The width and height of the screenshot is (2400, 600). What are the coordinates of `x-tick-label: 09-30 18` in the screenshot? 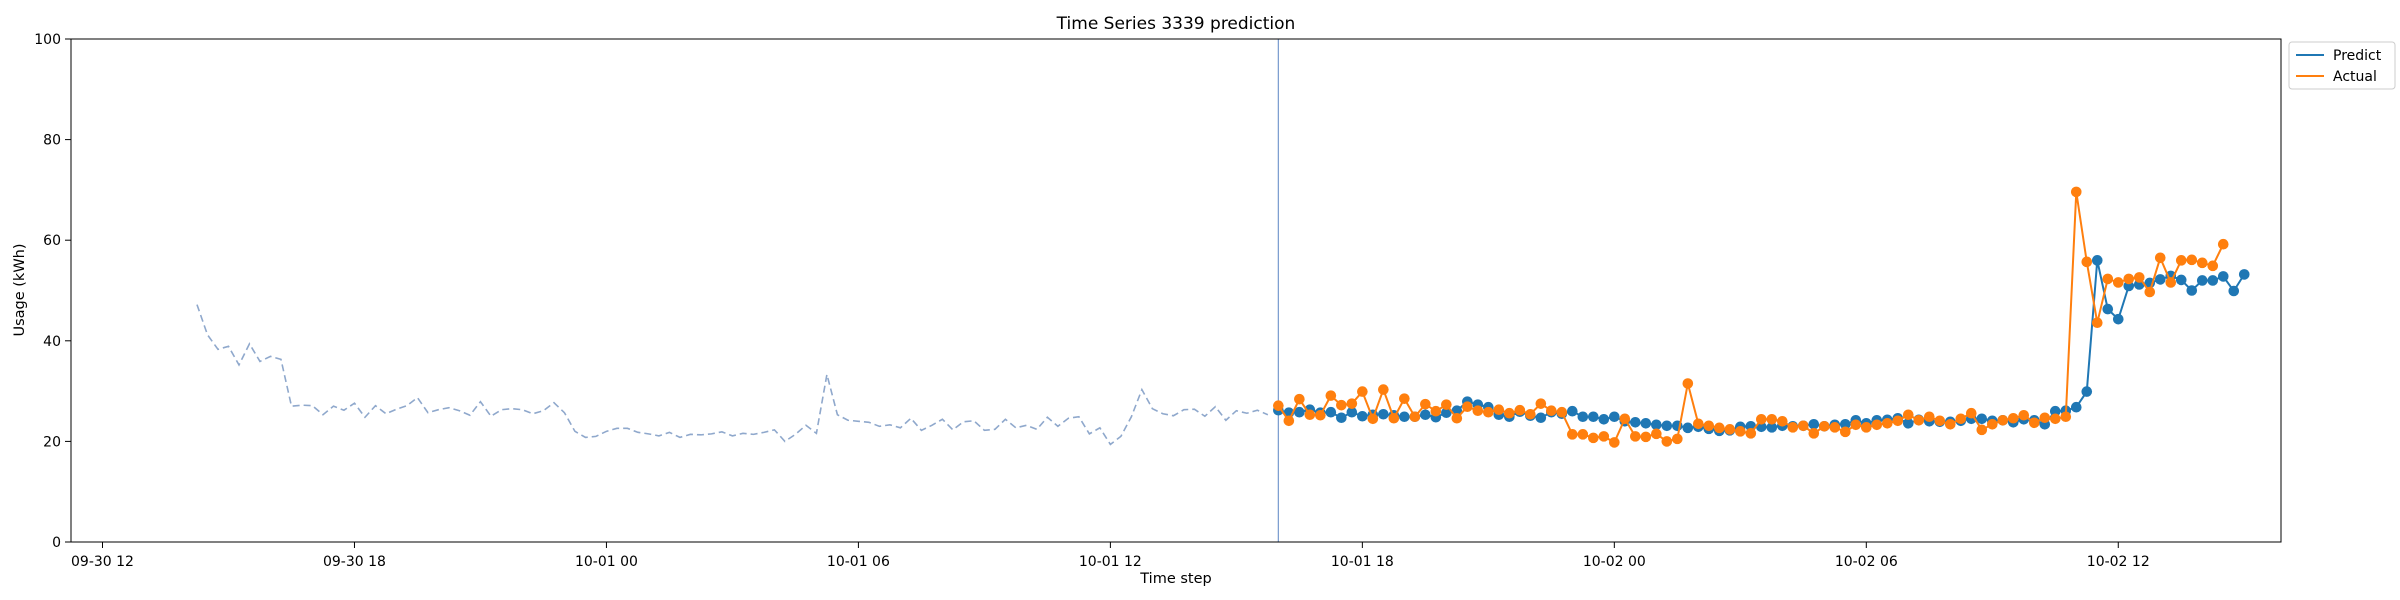 It's located at (354, 562).